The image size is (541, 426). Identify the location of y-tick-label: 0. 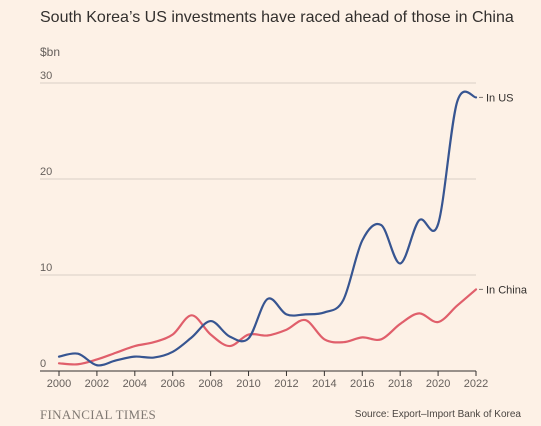
(43, 364).